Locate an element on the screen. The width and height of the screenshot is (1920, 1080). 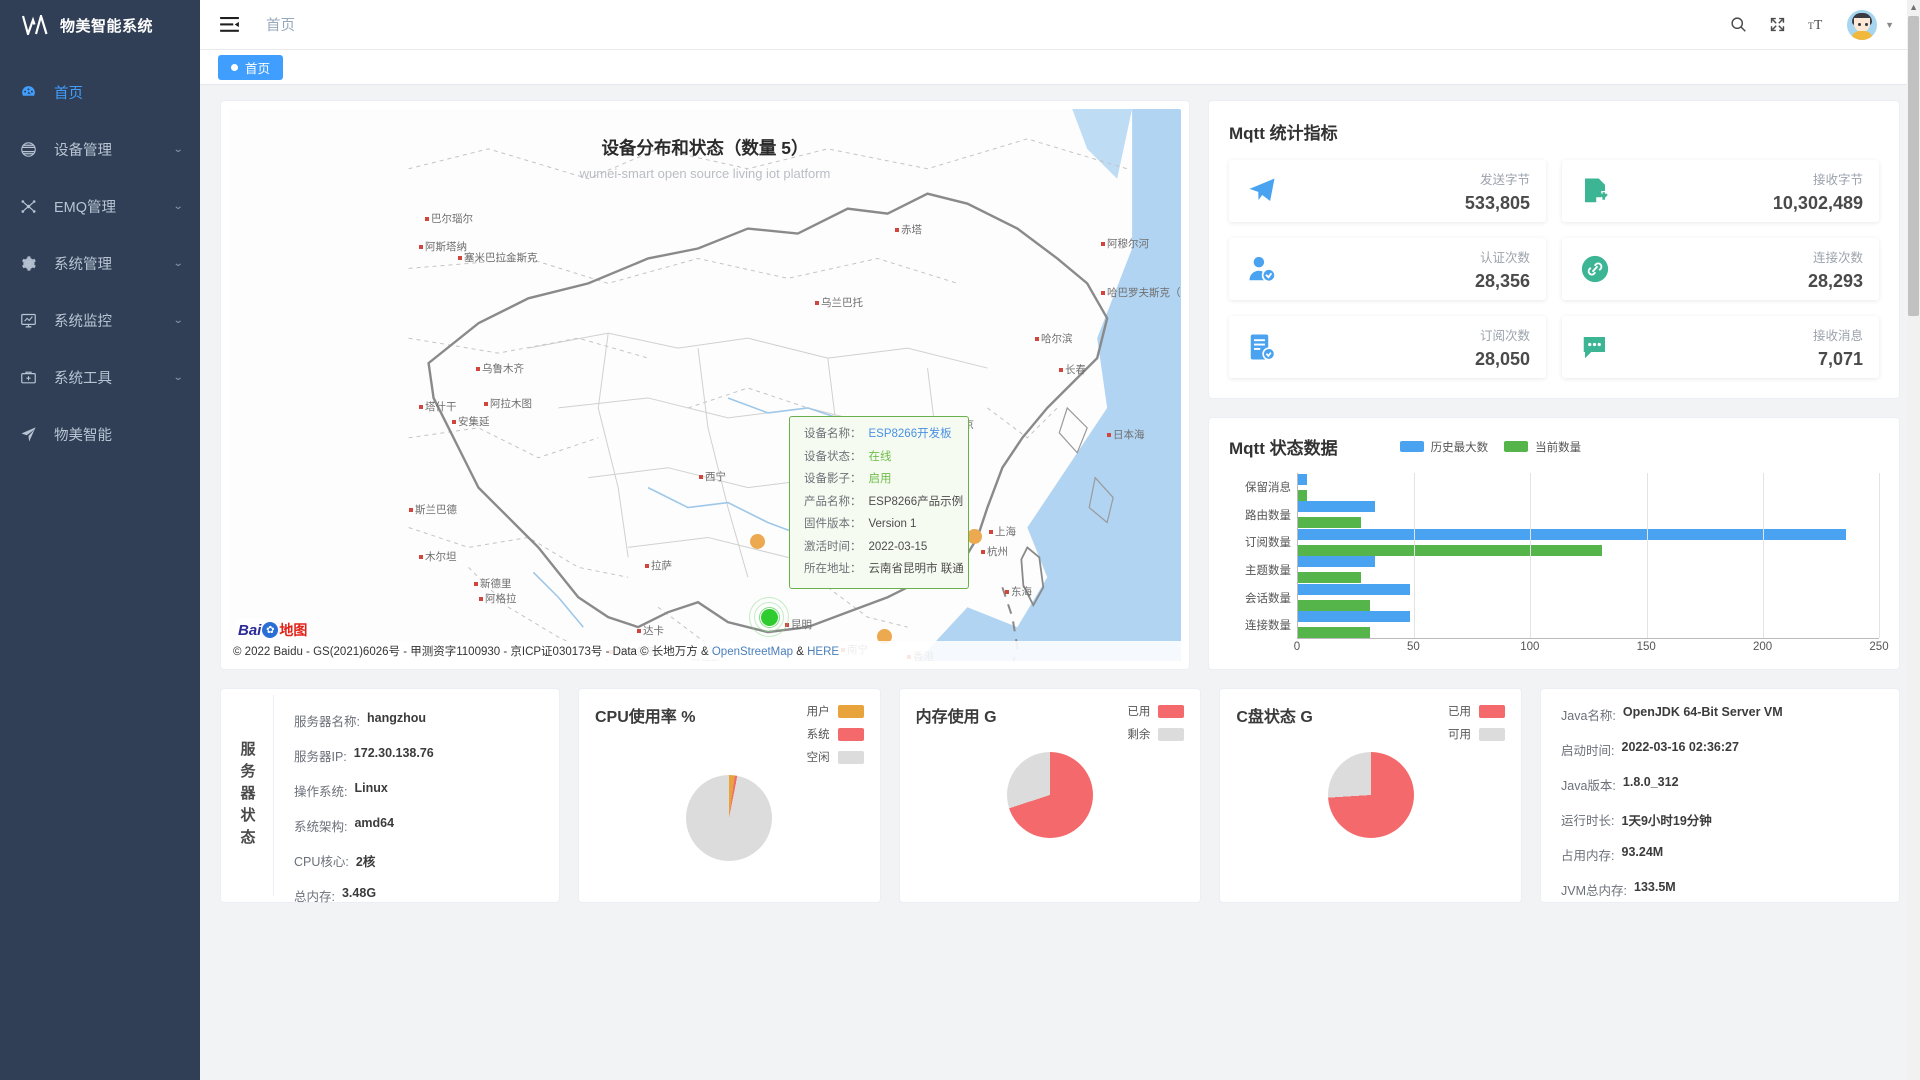
mqtt-stat-box: 接收消息 7,071 is located at coordinates (1720, 347).